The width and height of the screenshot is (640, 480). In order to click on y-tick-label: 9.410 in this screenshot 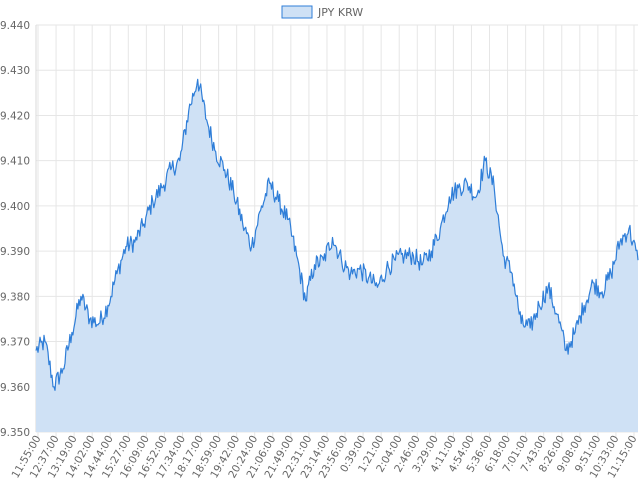, I will do `click(15, 162)`.